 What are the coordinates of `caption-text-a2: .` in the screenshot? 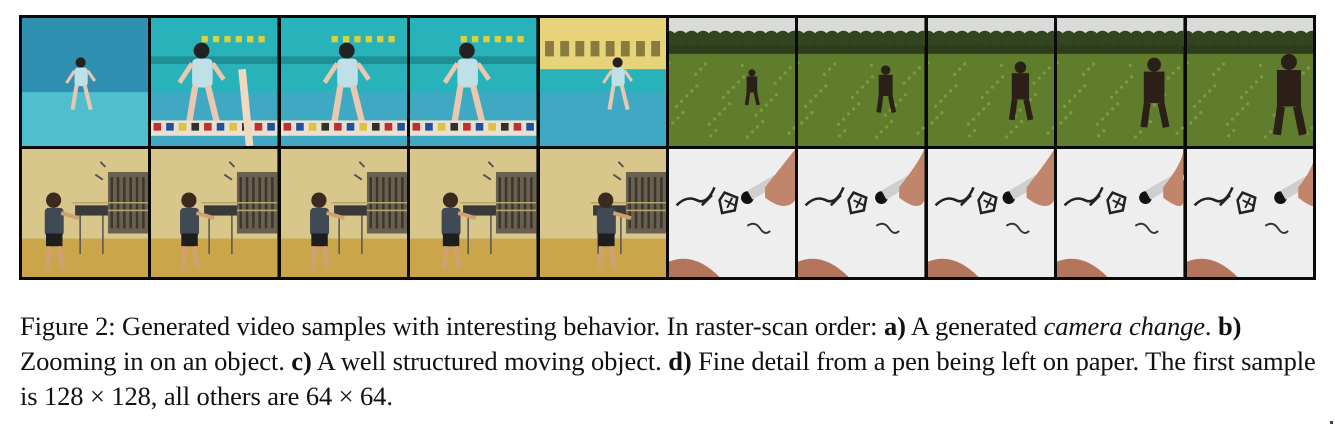 It's located at (1211, 326).